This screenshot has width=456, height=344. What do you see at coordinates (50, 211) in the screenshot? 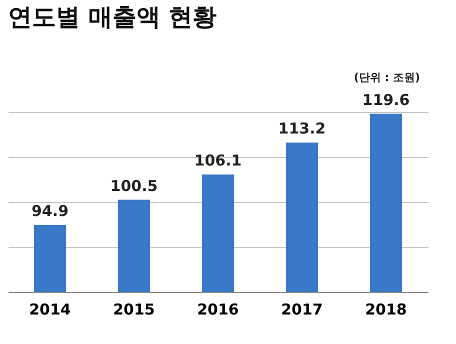
I see `data-label: 94.9` at bounding box center [50, 211].